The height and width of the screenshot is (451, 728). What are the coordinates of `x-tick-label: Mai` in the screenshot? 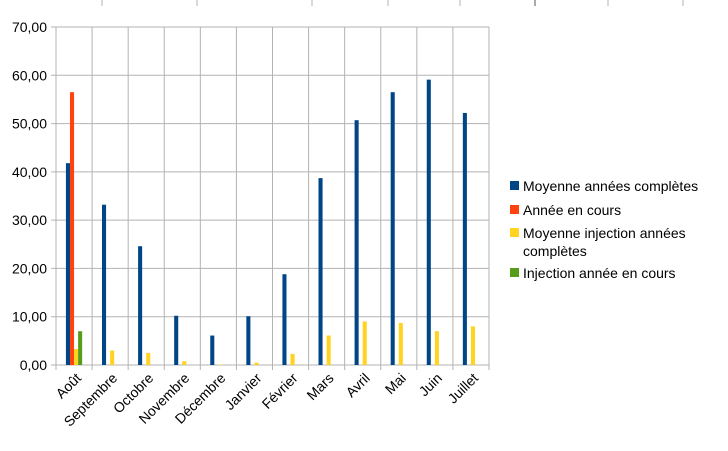 It's located at (395, 383).